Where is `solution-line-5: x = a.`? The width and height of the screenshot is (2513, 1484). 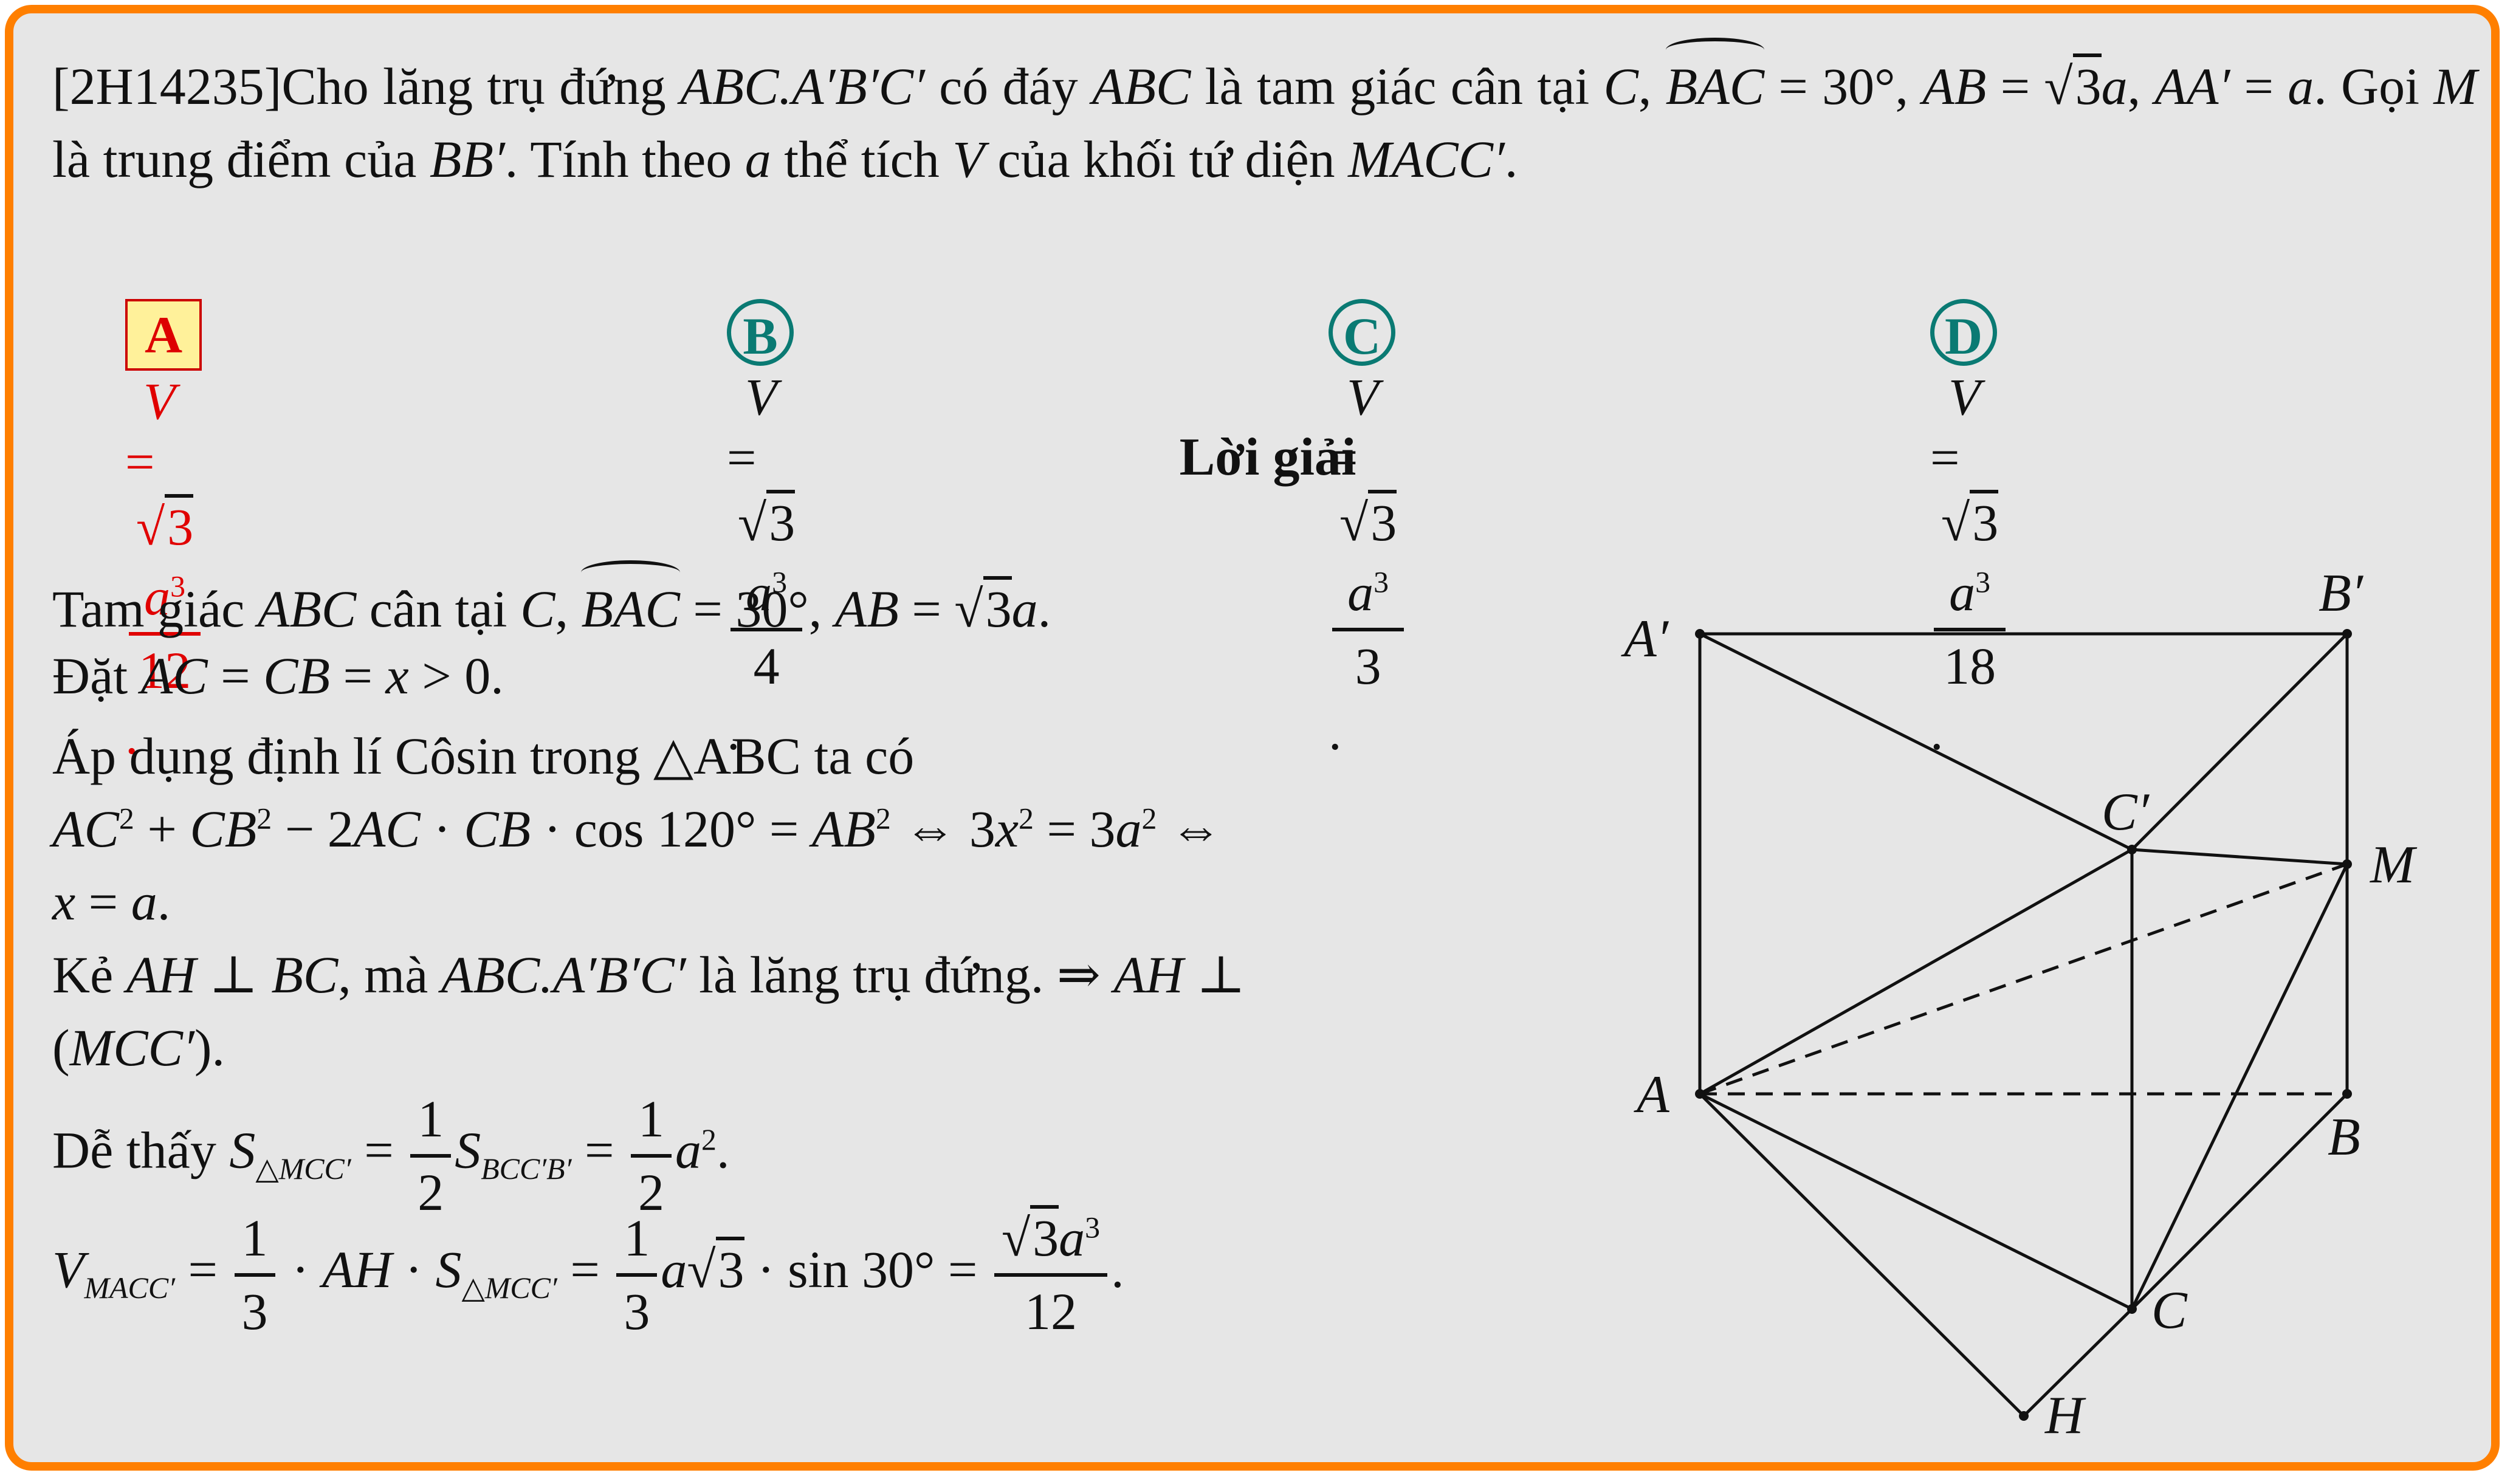 solution-line-5: x = a. is located at coordinates (111, 902).